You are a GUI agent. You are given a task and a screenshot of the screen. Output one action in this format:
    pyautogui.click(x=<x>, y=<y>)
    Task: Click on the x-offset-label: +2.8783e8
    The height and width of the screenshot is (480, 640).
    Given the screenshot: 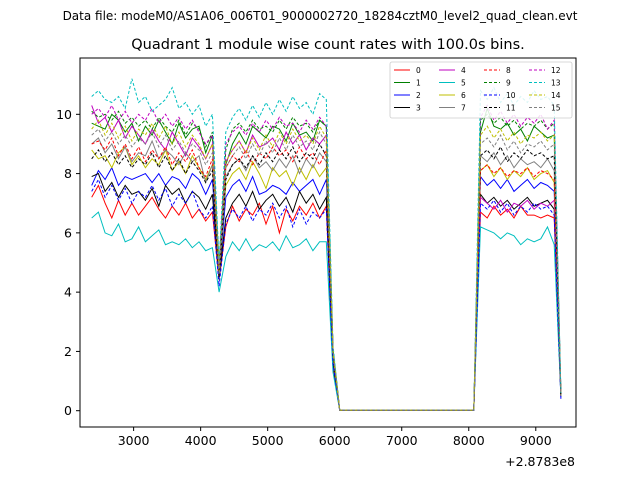 What is the action you would take?
    pyautogui.click(x=540, y=461)
    